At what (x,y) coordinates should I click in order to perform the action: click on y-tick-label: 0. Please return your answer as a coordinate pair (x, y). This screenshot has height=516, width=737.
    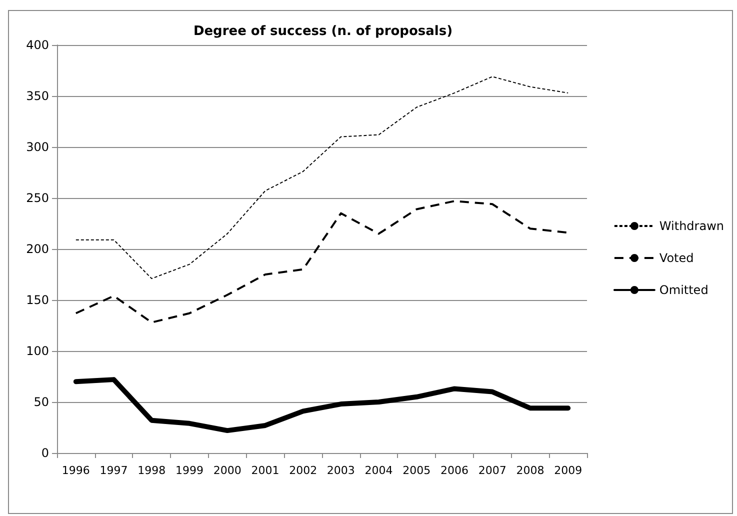
    Looking at the image, I should click on (45, 453).